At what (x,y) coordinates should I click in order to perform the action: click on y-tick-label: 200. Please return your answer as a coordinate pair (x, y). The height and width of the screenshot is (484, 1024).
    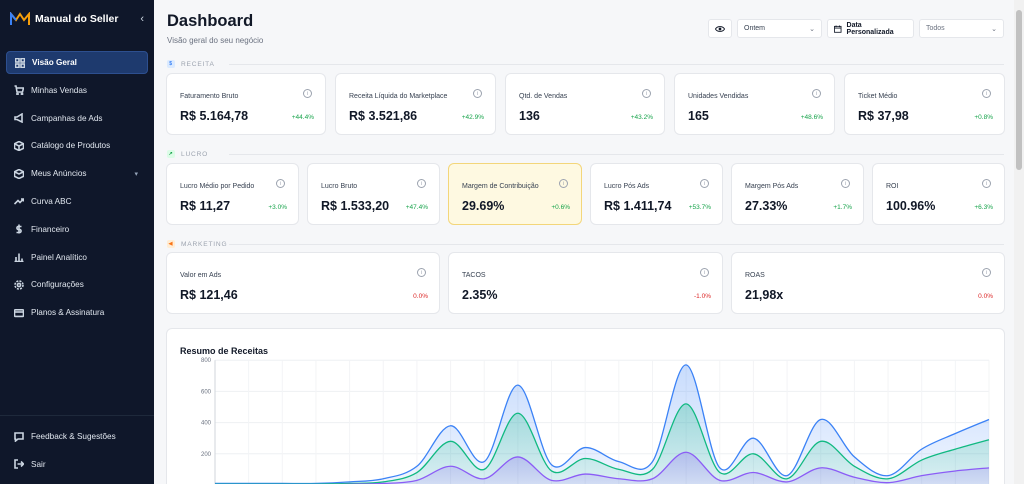
    Looking at the image, I should click on (206, 455).